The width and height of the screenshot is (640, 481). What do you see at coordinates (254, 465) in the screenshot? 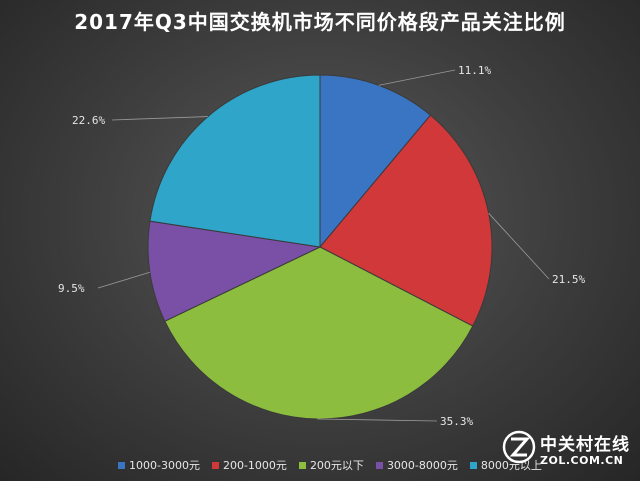
I see `legend-label: 200-1000元` at bounding box center [254, 465].